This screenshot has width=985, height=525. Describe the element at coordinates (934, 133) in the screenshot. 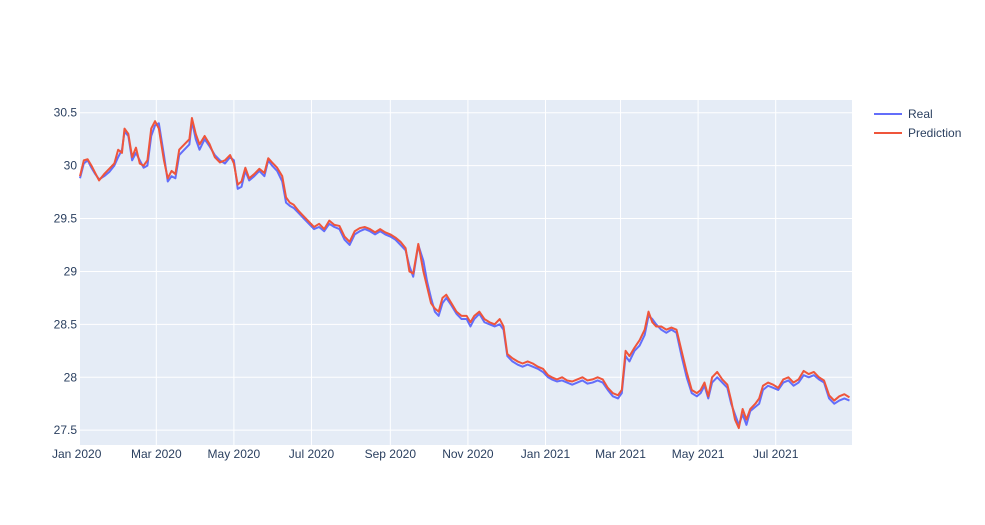

I see `legend-label: Prediction` at that location.